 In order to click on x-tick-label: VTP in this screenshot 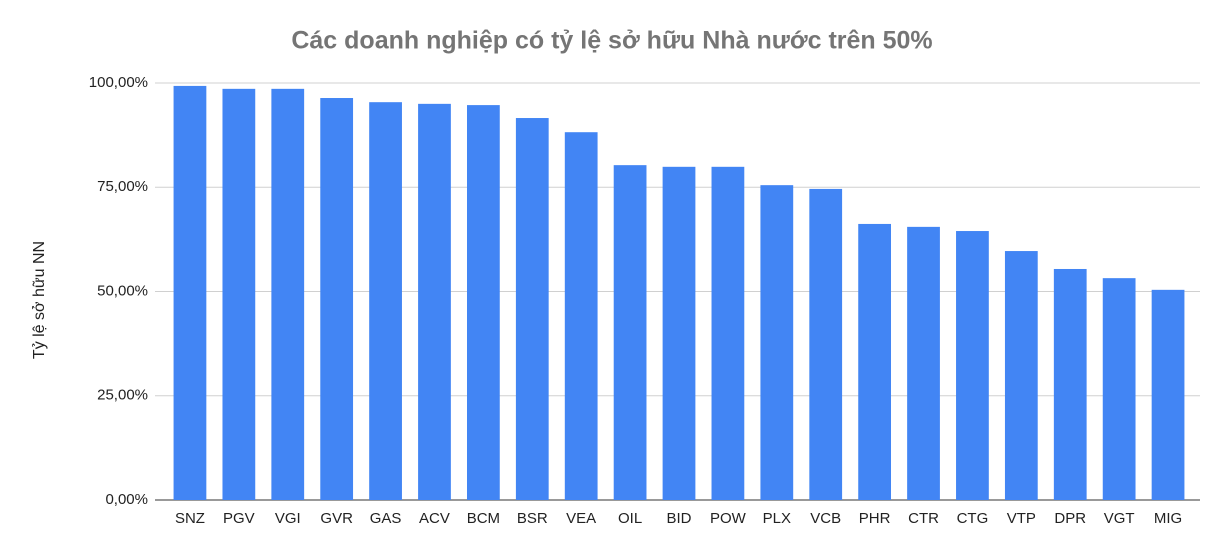, I will do `click(1021, 518)`.